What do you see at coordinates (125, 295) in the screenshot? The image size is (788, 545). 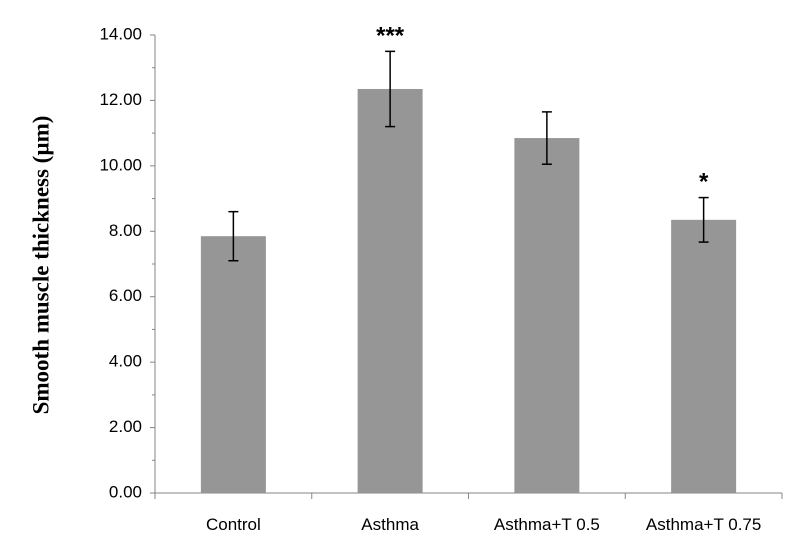 I see `y-tick-label: 6.00` at bounding box center [125, 295].